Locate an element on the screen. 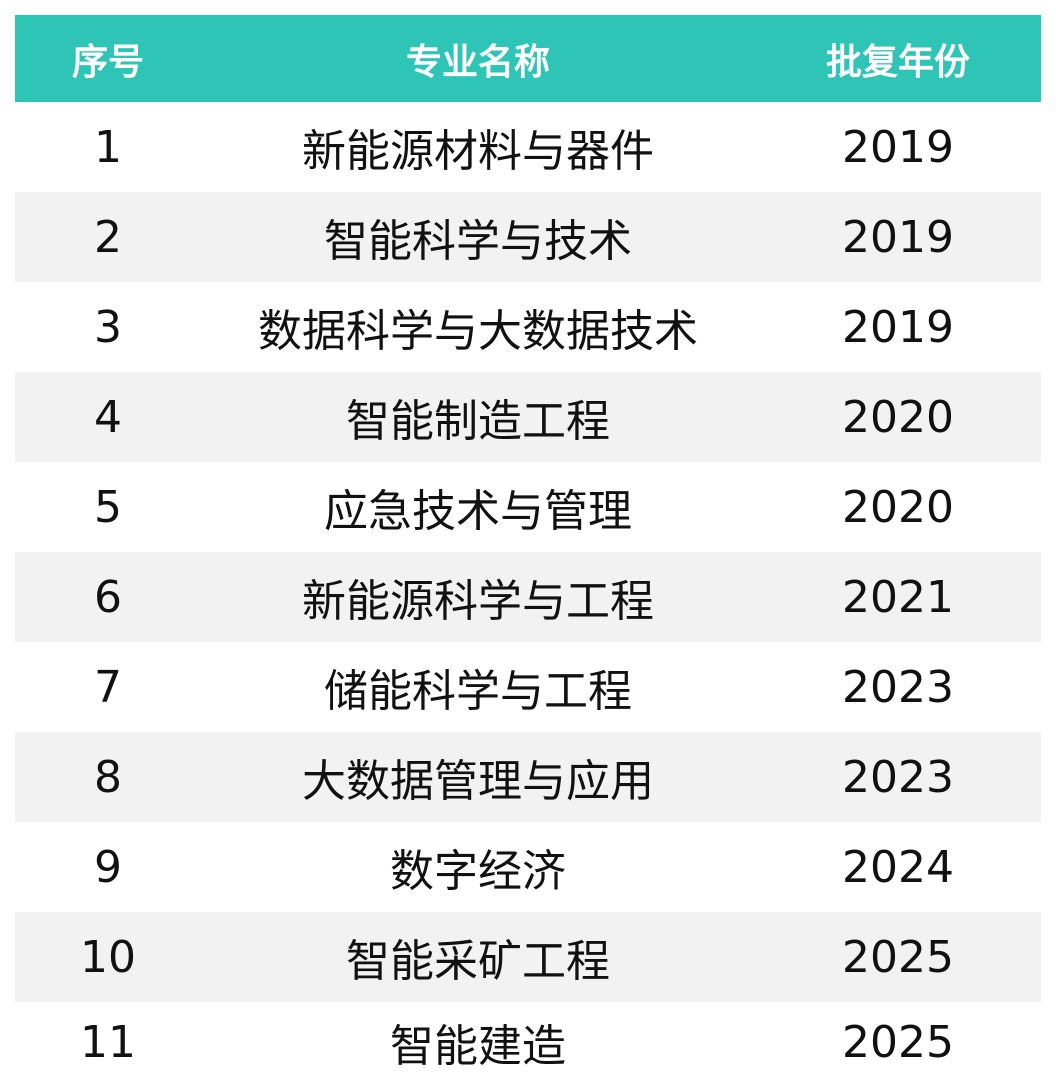 The height and width of the screenshot is (1086, 1056). cell-index: 5 is located at coordinates (108, 507).